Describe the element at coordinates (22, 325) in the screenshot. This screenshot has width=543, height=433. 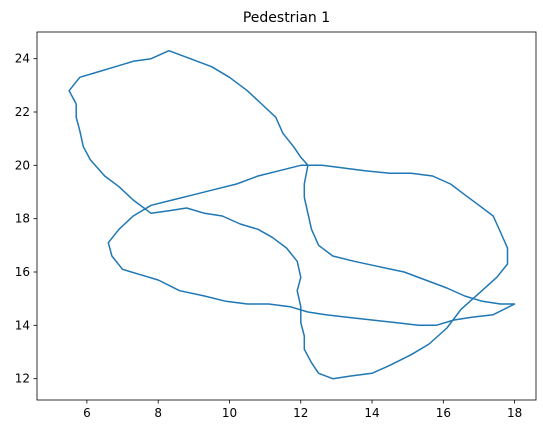
I see `y-tick-label: 14` at that location.